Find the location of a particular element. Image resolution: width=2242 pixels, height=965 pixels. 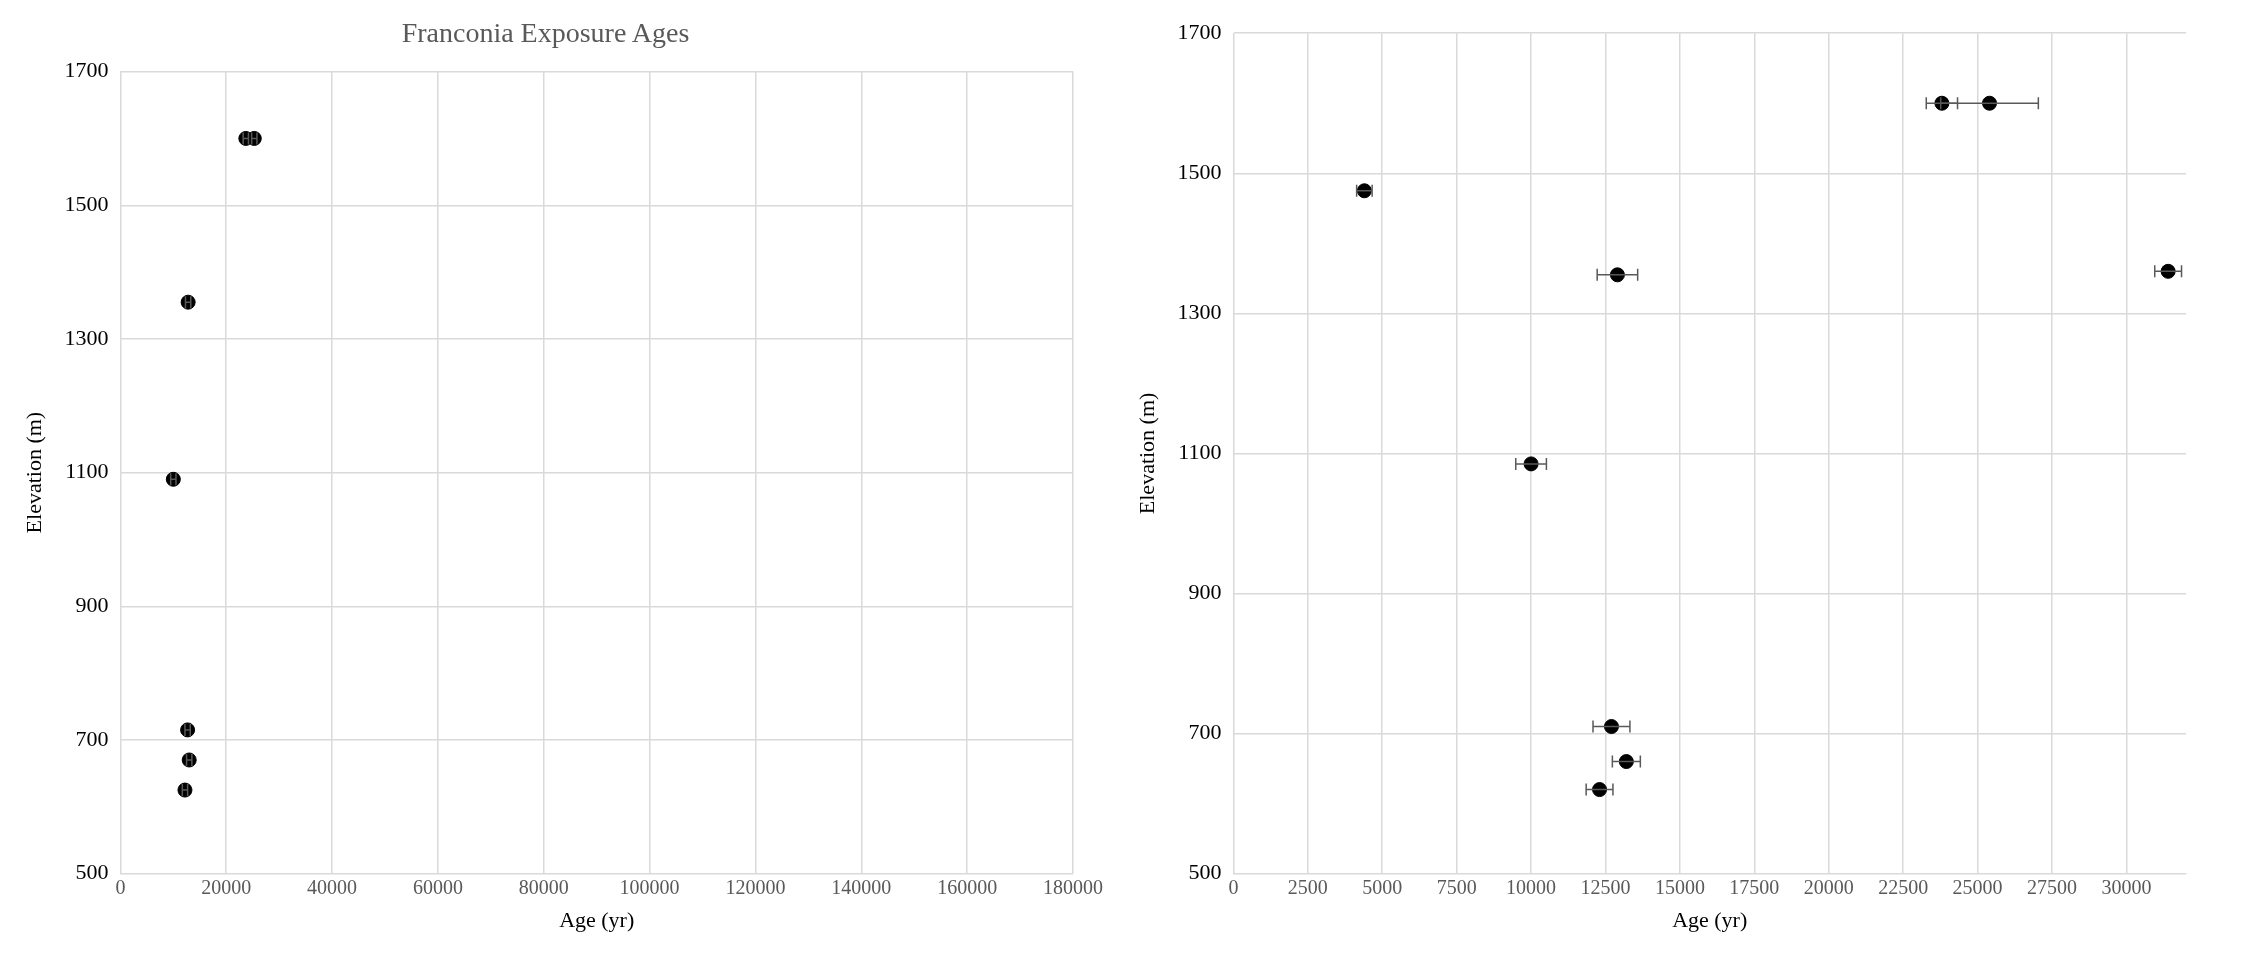

x-tick-label: 60000 is located at coordinates (437, 886).